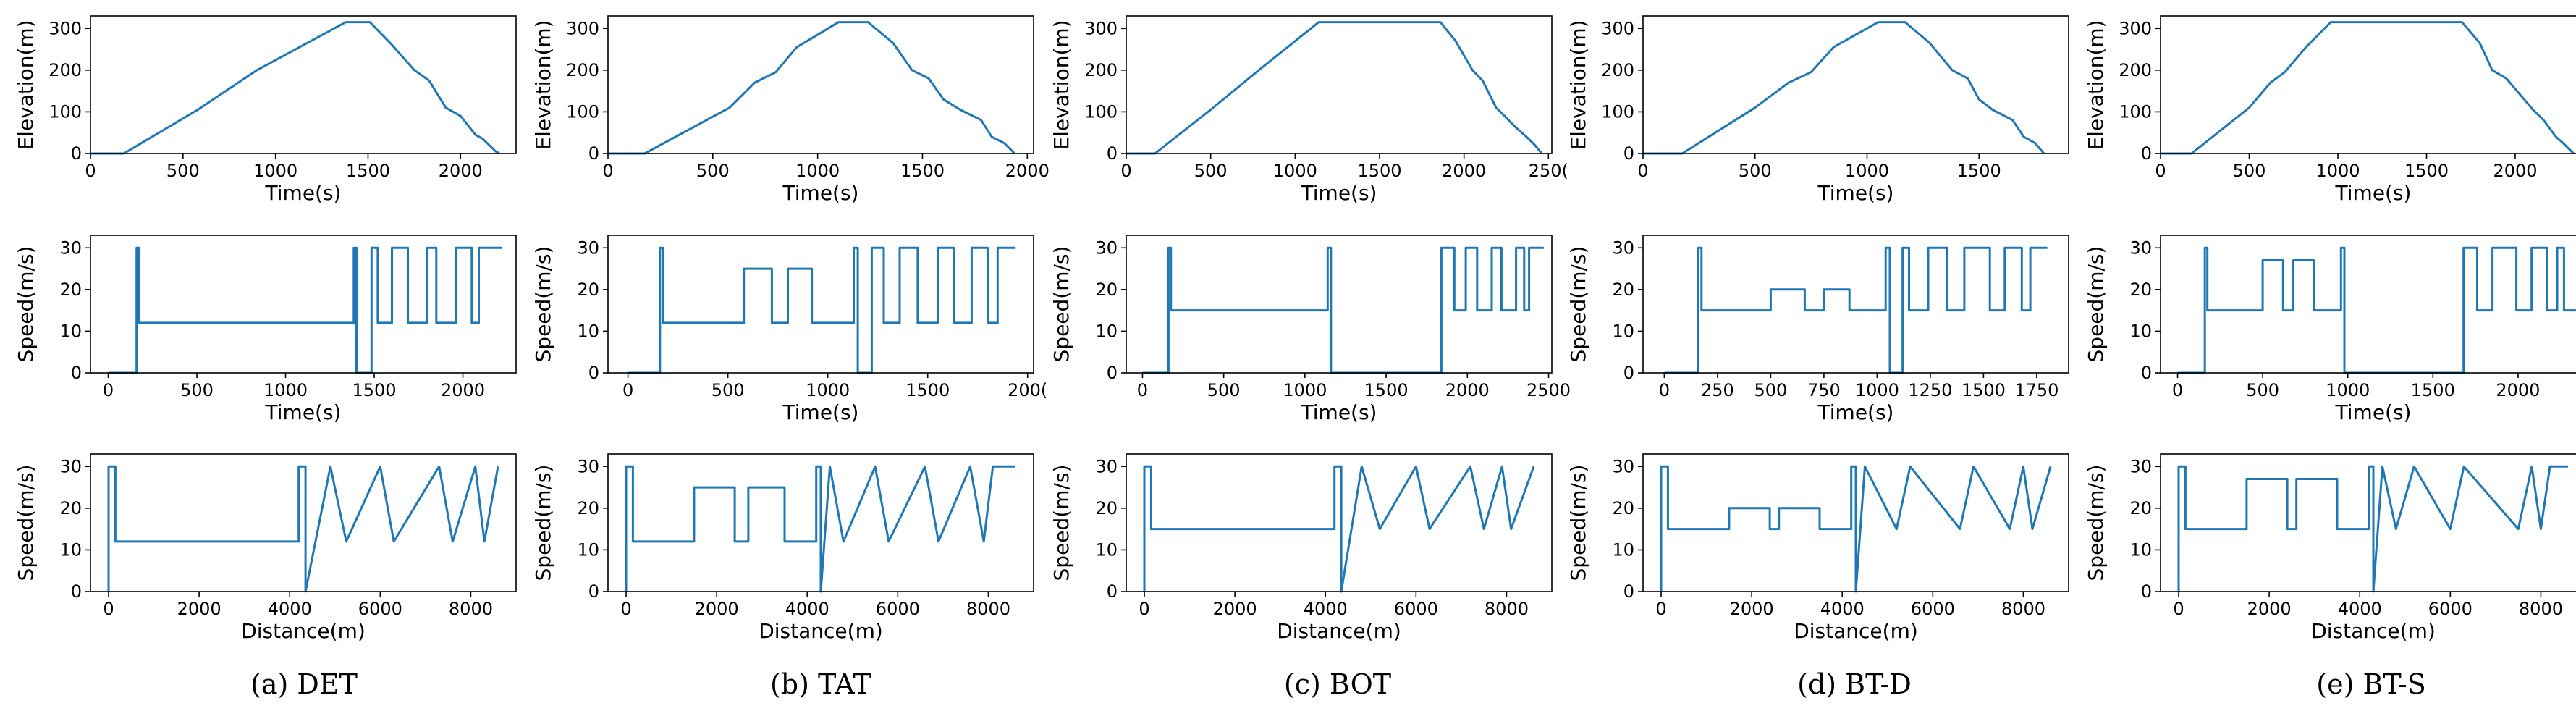  I want to click on x-tick-label: 250(, so click(1548, 171).